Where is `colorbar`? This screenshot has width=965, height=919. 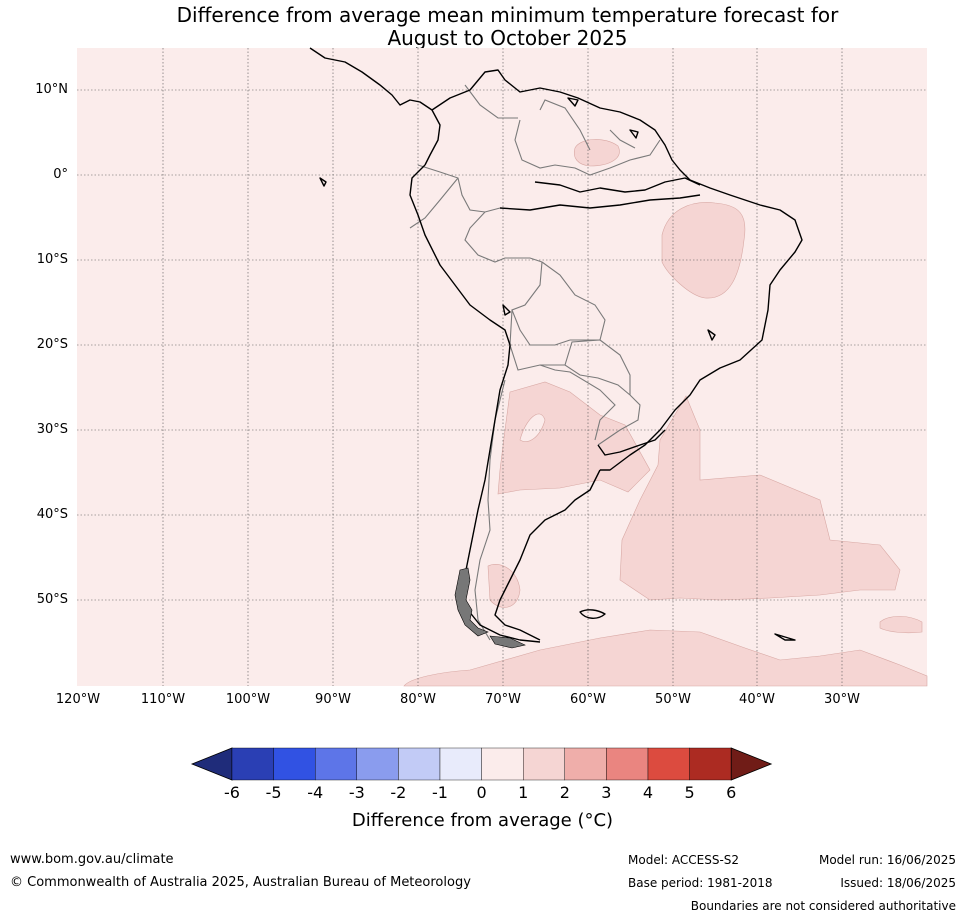 colorbar is located at coordinates (481, 764).